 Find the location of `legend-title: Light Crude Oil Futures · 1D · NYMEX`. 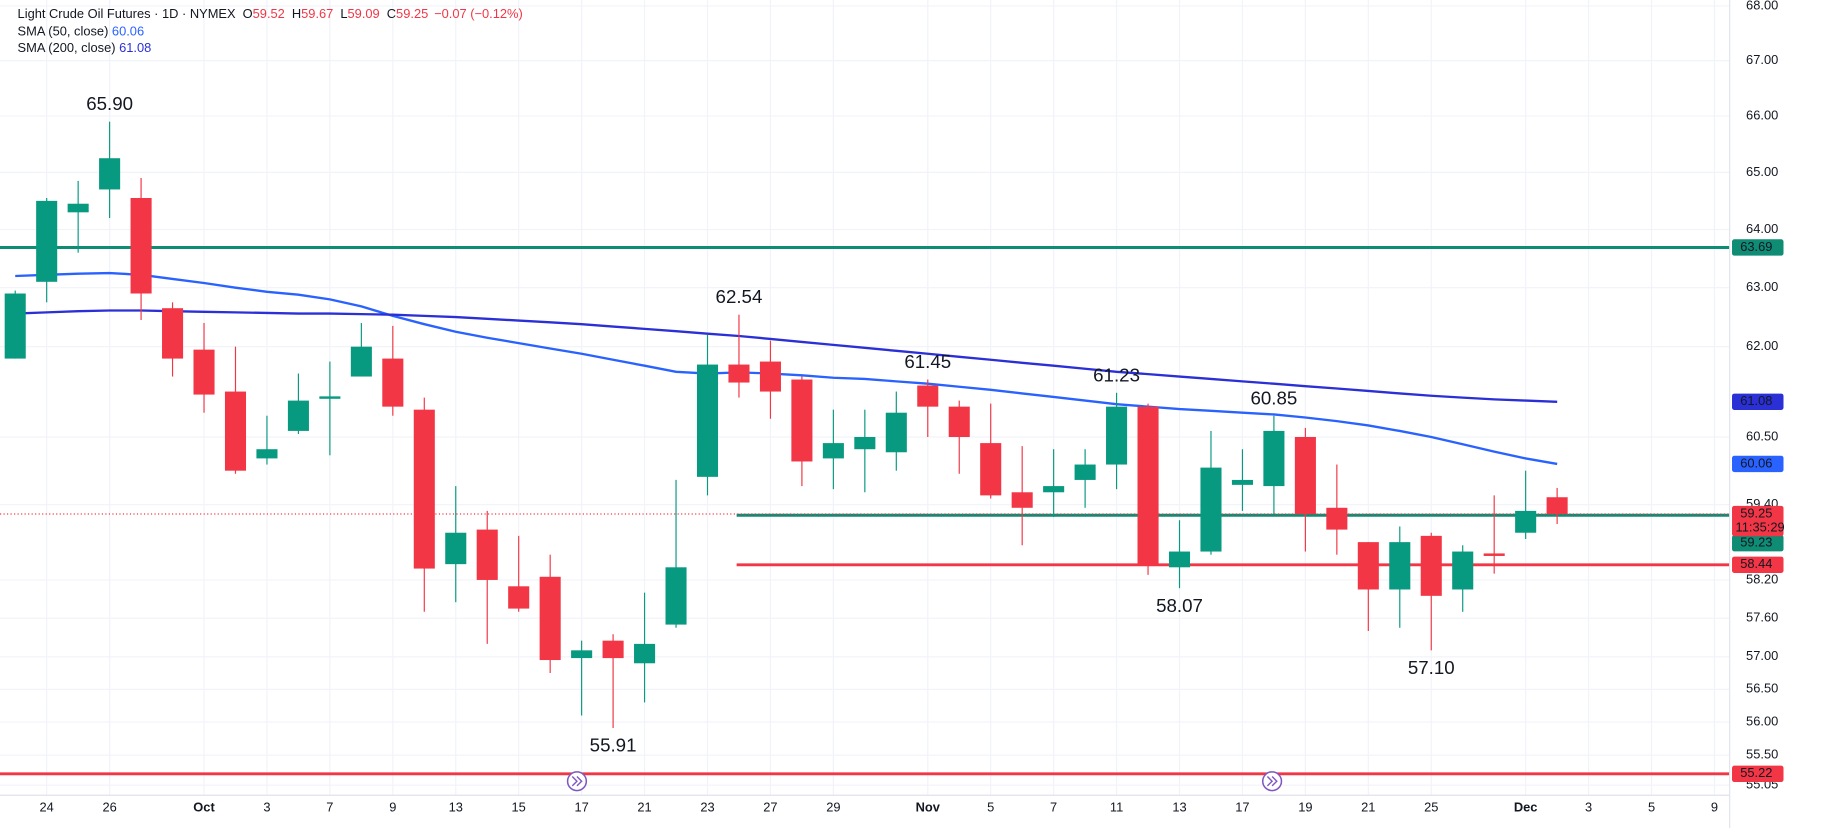

legend-title: Light Crude Oil Futures · 1D · NYMEX is located at coordinates (127, 14).